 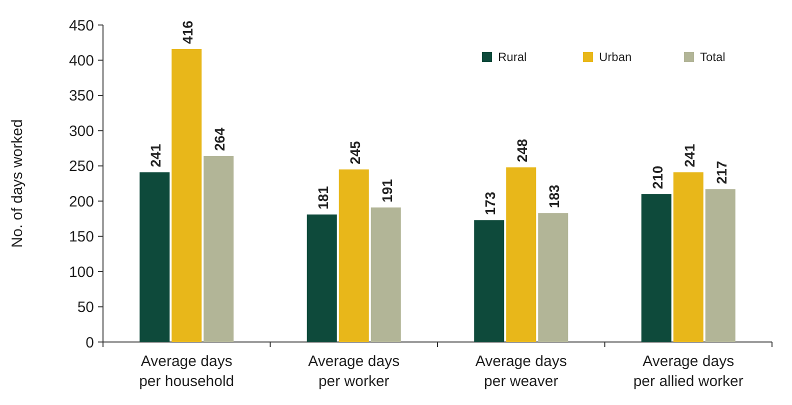 I want to click on data-label: 416, so click(x=188, y=32).